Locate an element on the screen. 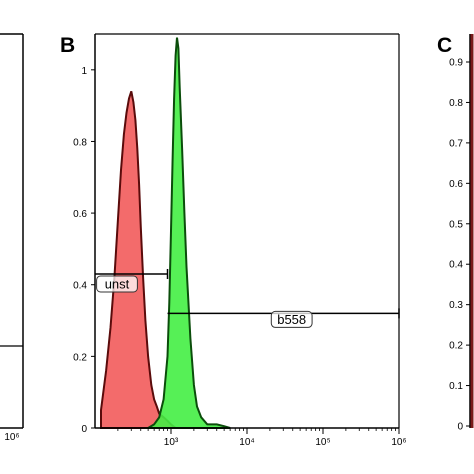 Image resolution: width=474 pixels, height=474 pixels. c-y-ticks: 0.9 0.8 0.7 0.6 0.5 0.4 0.3 0.2 0.1 0 is located at coordinates (459, 245).